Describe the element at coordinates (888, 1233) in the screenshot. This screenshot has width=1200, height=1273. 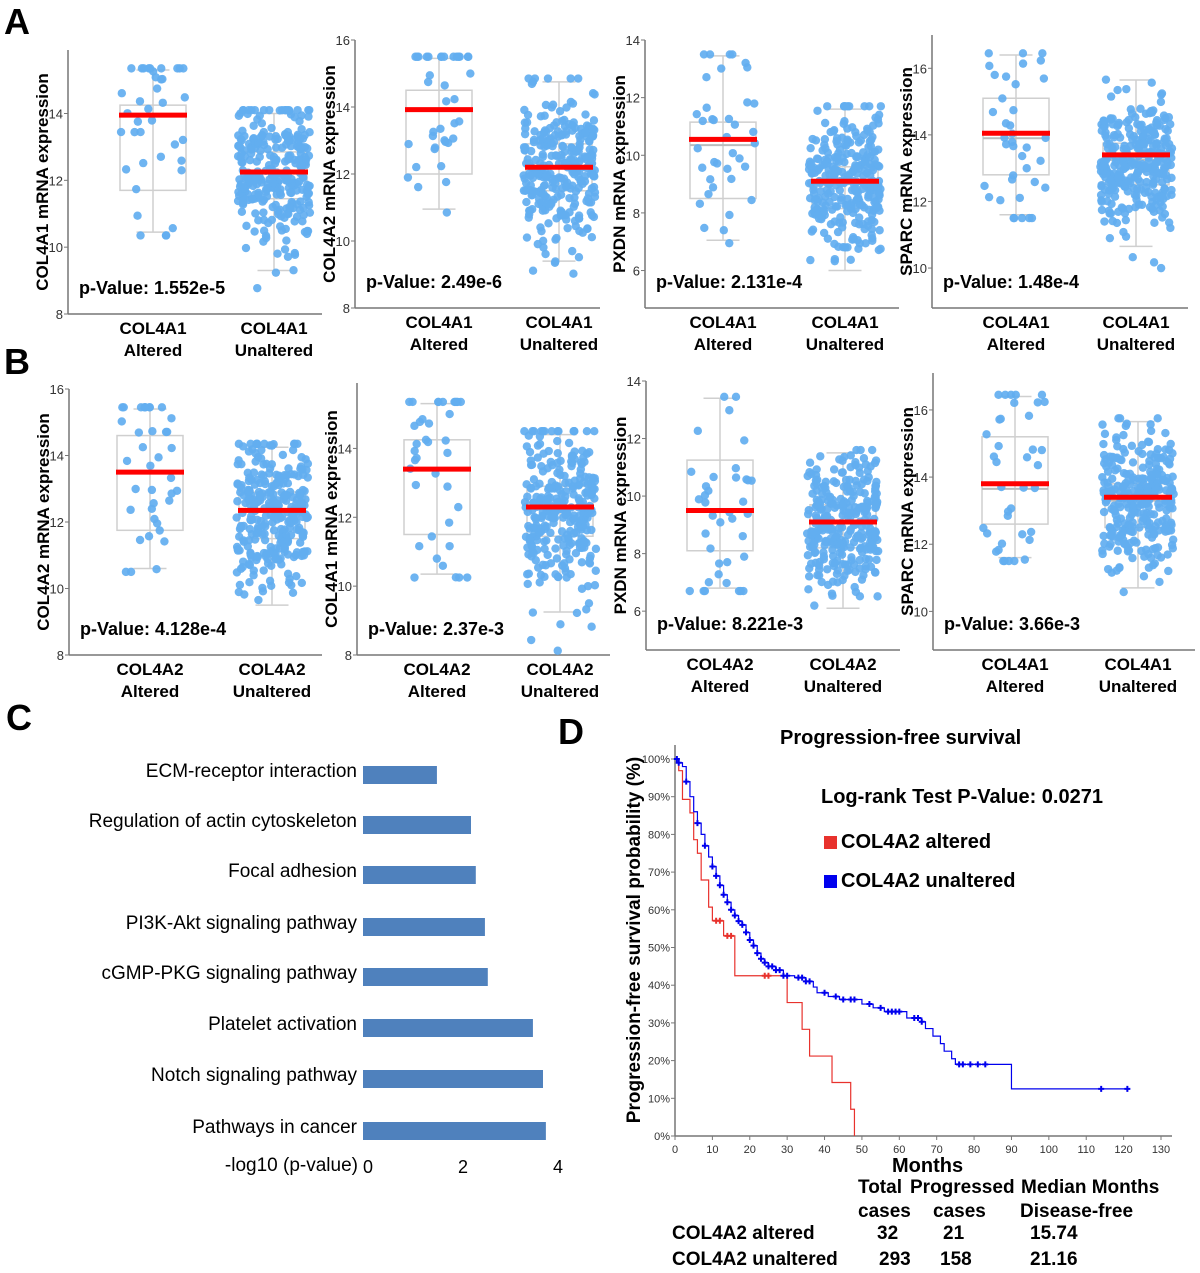
I see `table-cell-total: 32` at that location.